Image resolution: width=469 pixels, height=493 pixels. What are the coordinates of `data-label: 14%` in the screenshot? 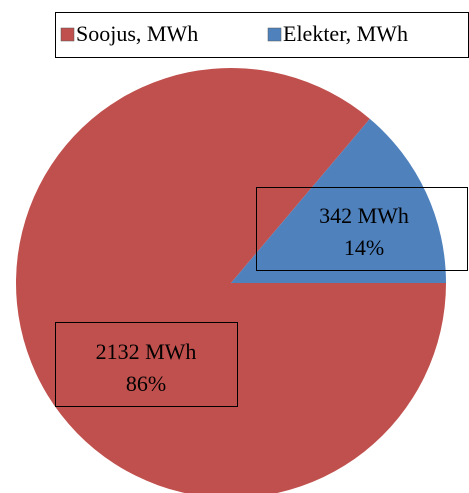 It's located at (364, 247).